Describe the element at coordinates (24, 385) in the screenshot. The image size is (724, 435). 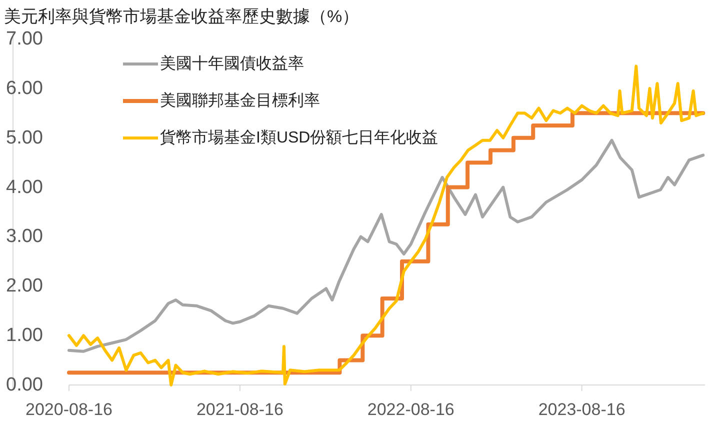
I see `y-tick-label: 0.00` at that location.